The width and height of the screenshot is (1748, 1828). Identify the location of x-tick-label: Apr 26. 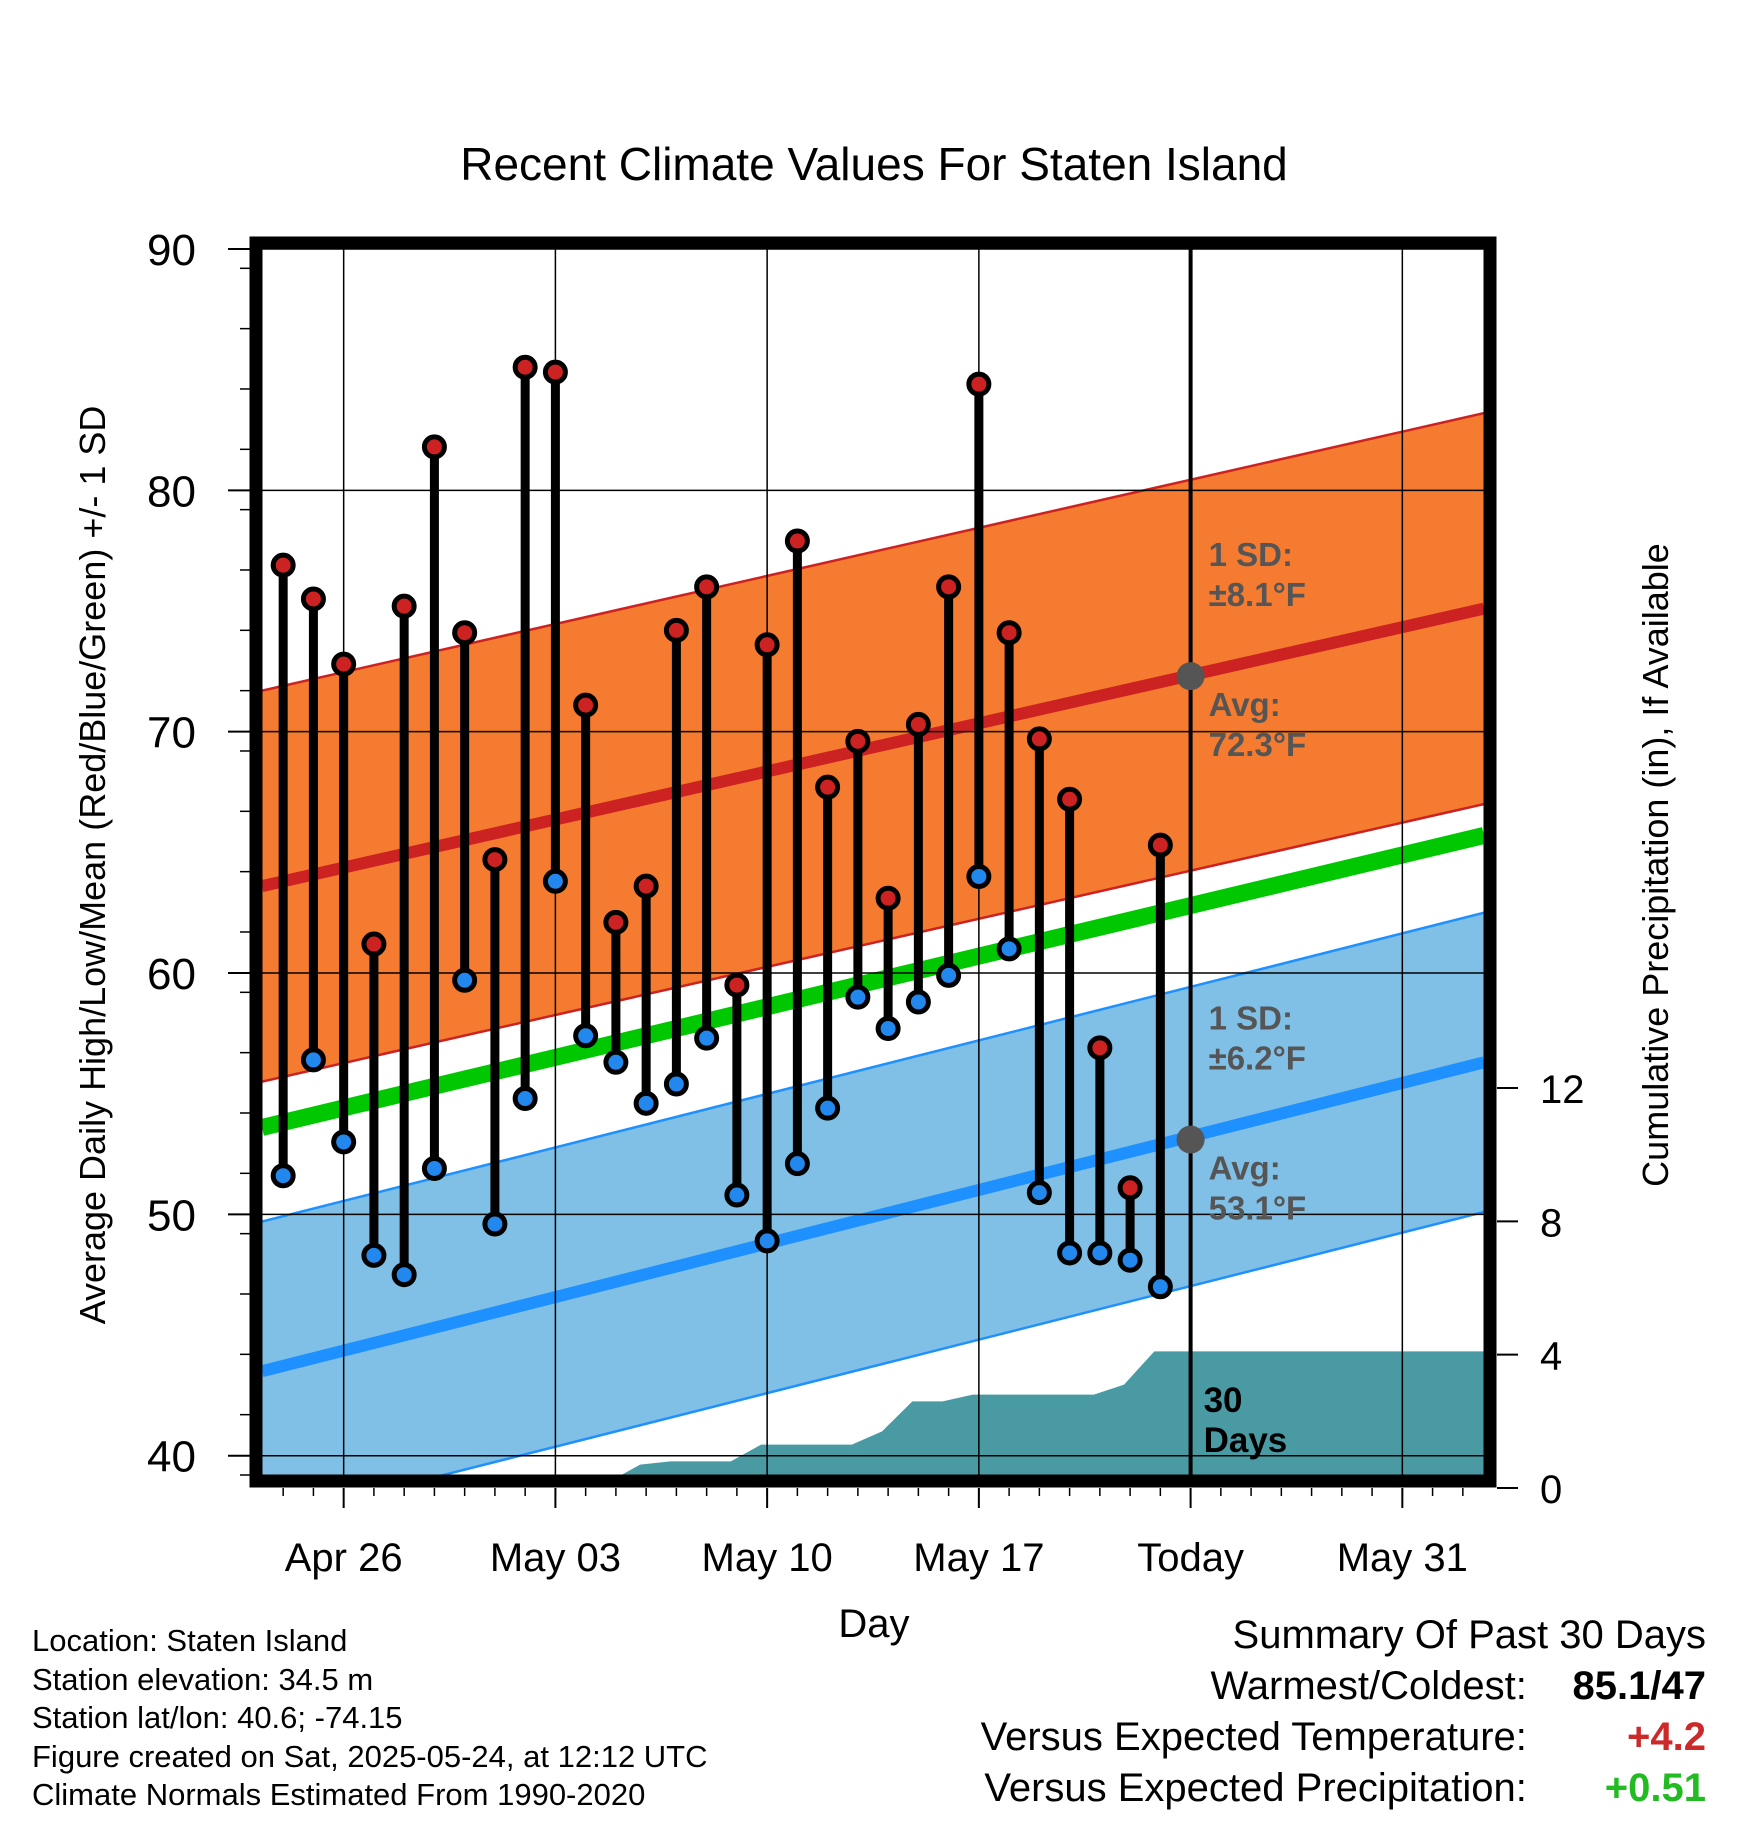
(344, 1558).